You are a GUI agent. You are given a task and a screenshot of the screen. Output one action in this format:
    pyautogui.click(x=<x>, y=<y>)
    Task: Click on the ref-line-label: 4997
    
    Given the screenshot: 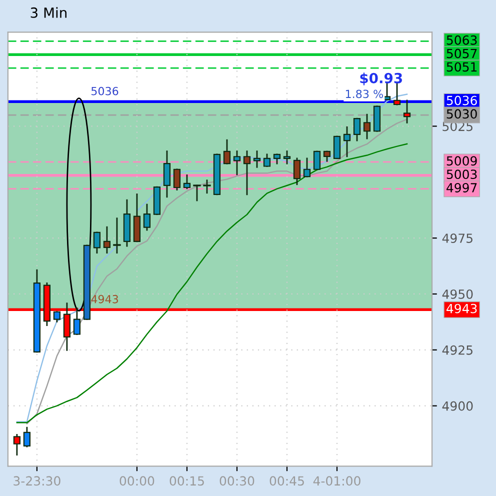 What is the action you would take?
    pyautogui.click(x=461, y=187)
    